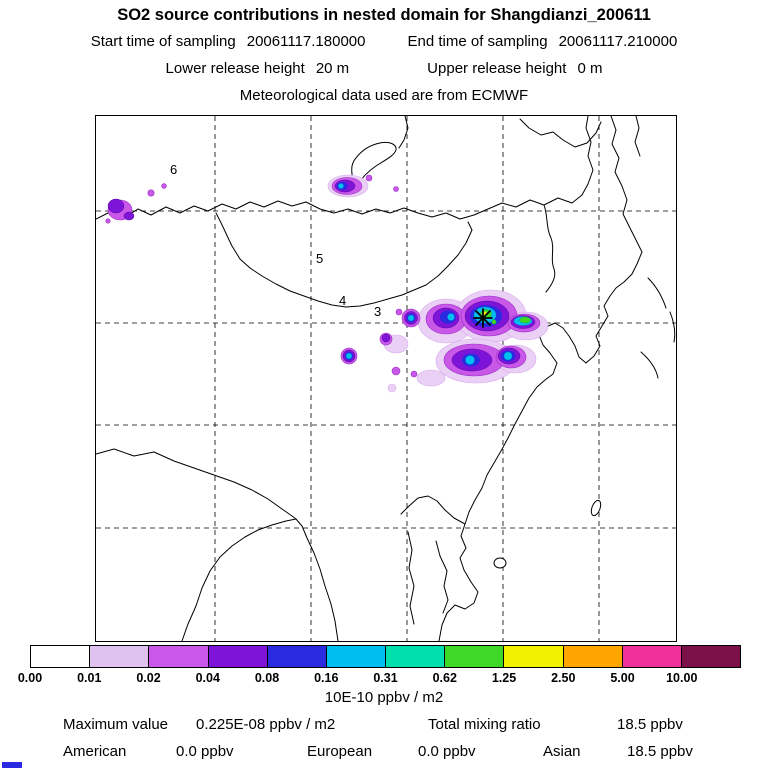  Describe the element at coordinates (332, 68) in the screenshot. I see `lower-release-value: 20 m` at that location.